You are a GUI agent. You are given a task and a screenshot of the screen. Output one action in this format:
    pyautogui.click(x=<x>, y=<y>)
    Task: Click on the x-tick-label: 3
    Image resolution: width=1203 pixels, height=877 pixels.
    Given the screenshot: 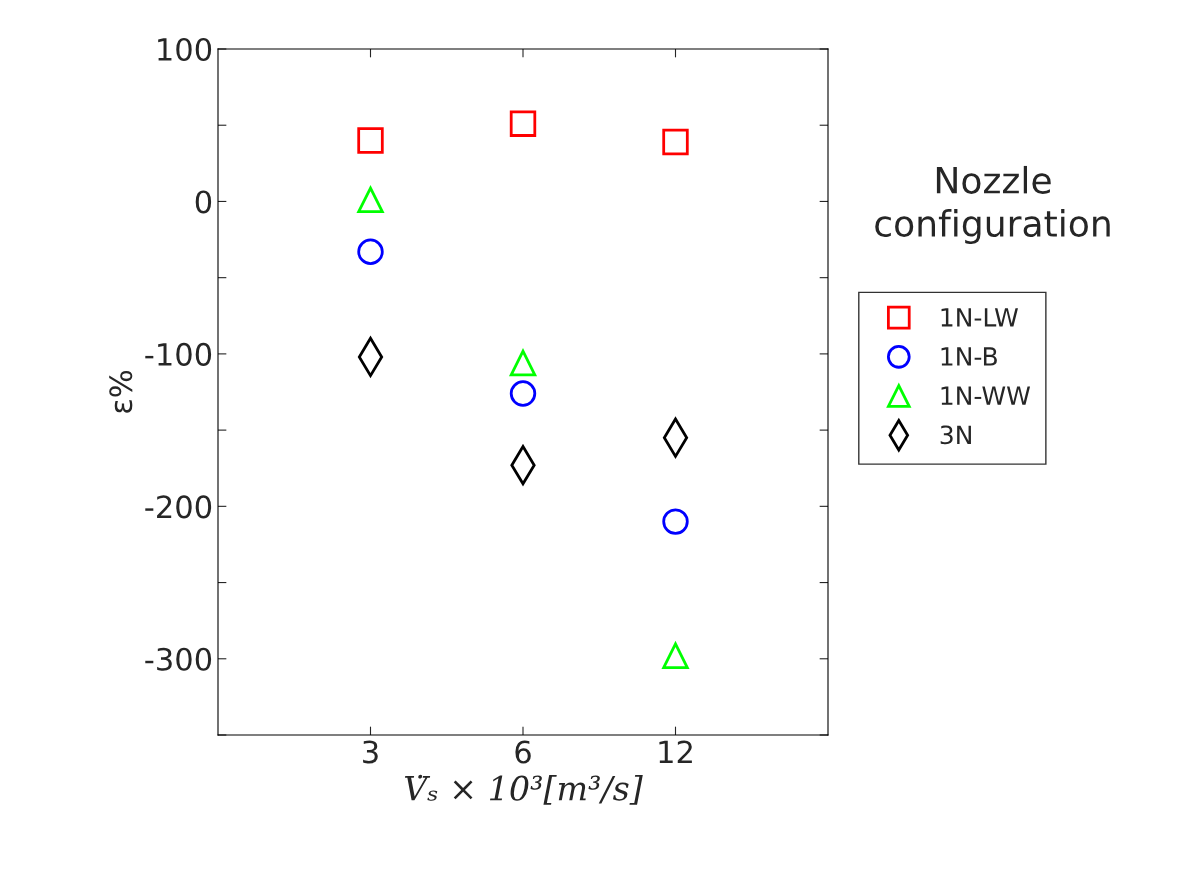 What is the action you would take?
    pyautogui.click(x=370, y=752)
    